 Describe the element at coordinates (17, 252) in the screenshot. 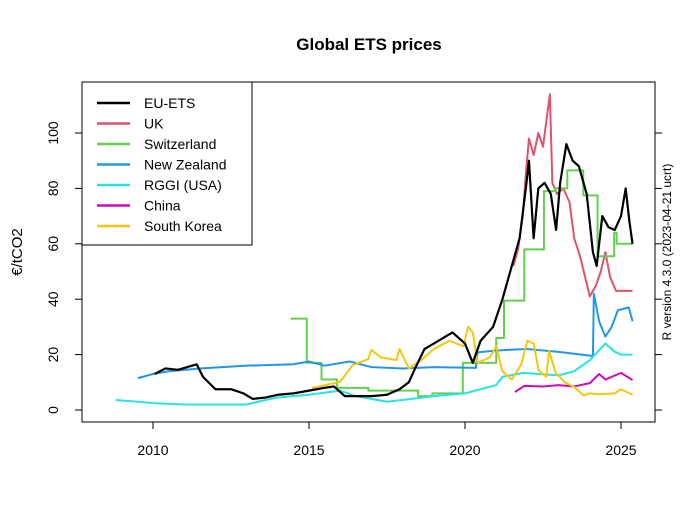

I see `y-axis-label: €/tCO2` at that location.